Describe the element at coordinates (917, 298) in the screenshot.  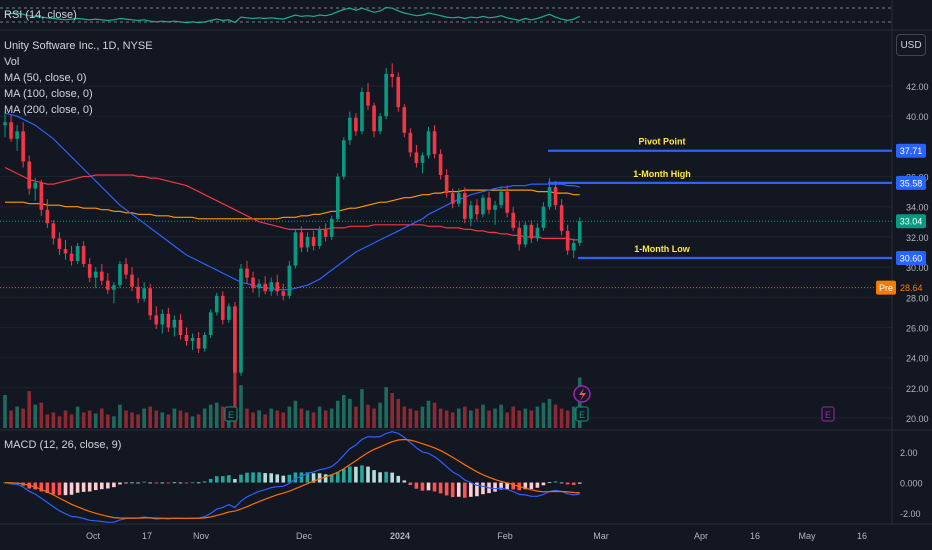
I see `y-tick-label-6: 28.00` at that location.